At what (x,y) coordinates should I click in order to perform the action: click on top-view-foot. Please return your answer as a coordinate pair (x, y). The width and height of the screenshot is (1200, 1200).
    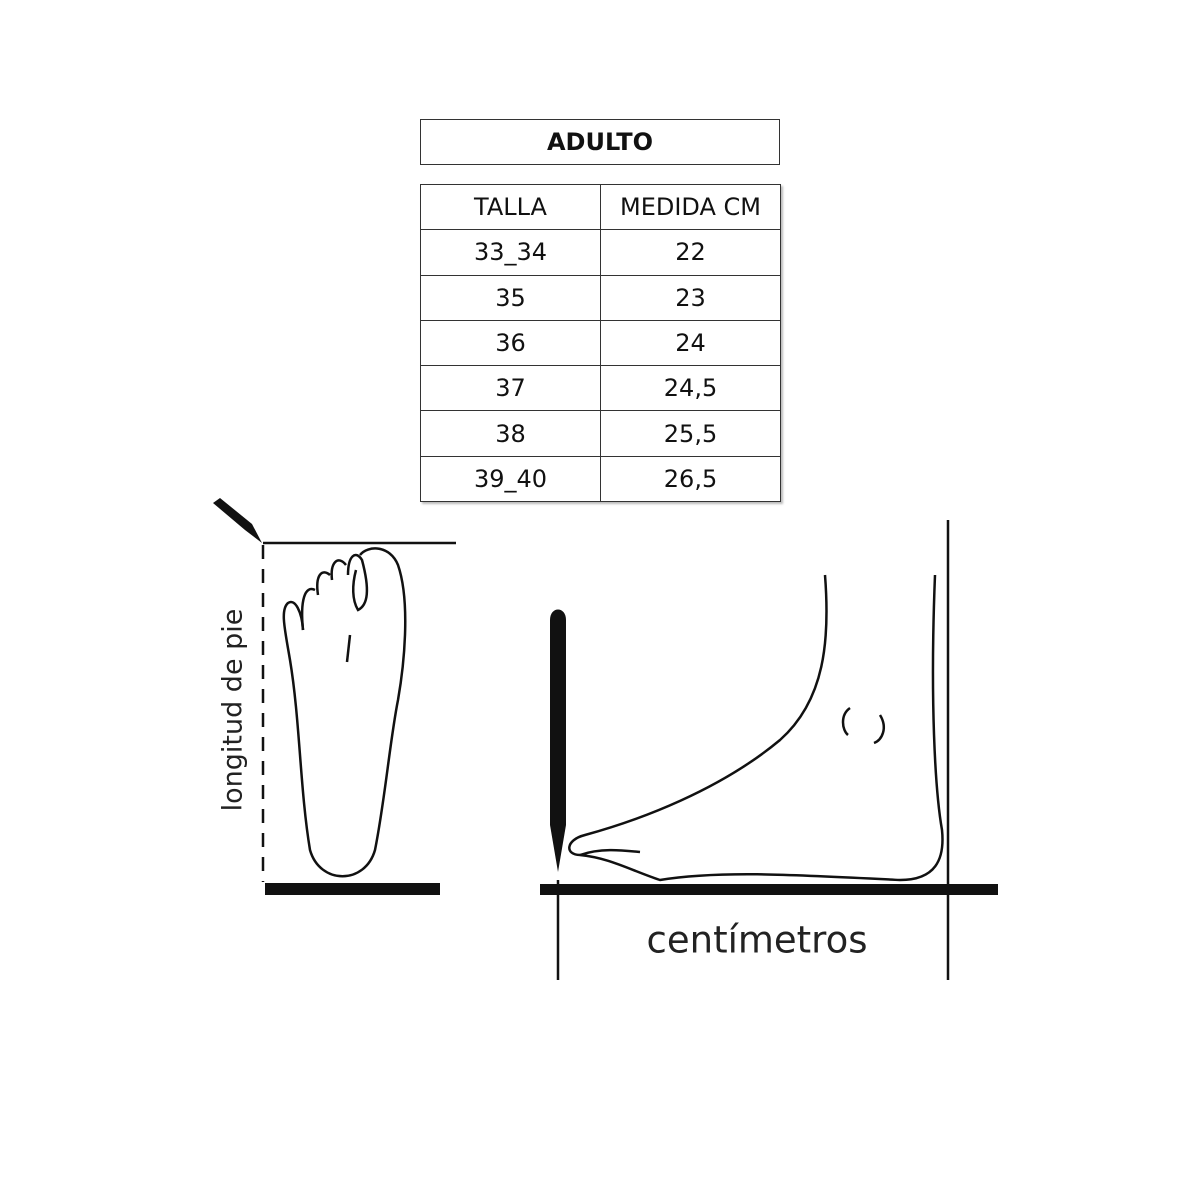
    Looking at the image, I should click on (334, 696).